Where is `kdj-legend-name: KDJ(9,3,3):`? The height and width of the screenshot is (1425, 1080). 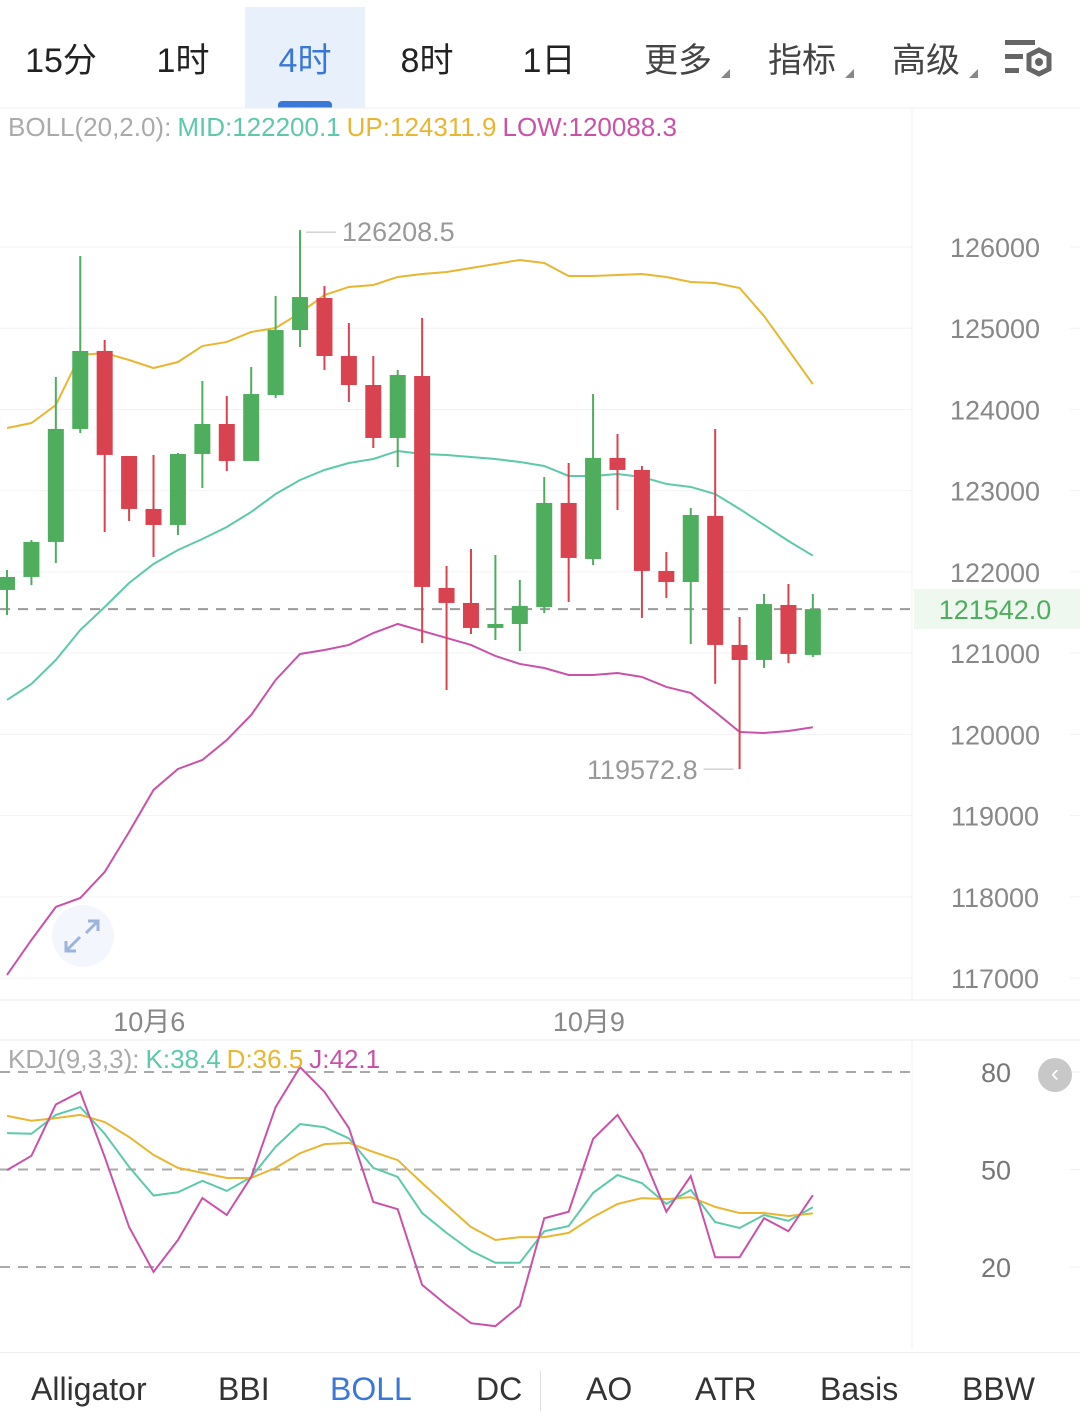
kdj-legend-name: KDJ(9,3,3): is located at coordinates (74, 1059).